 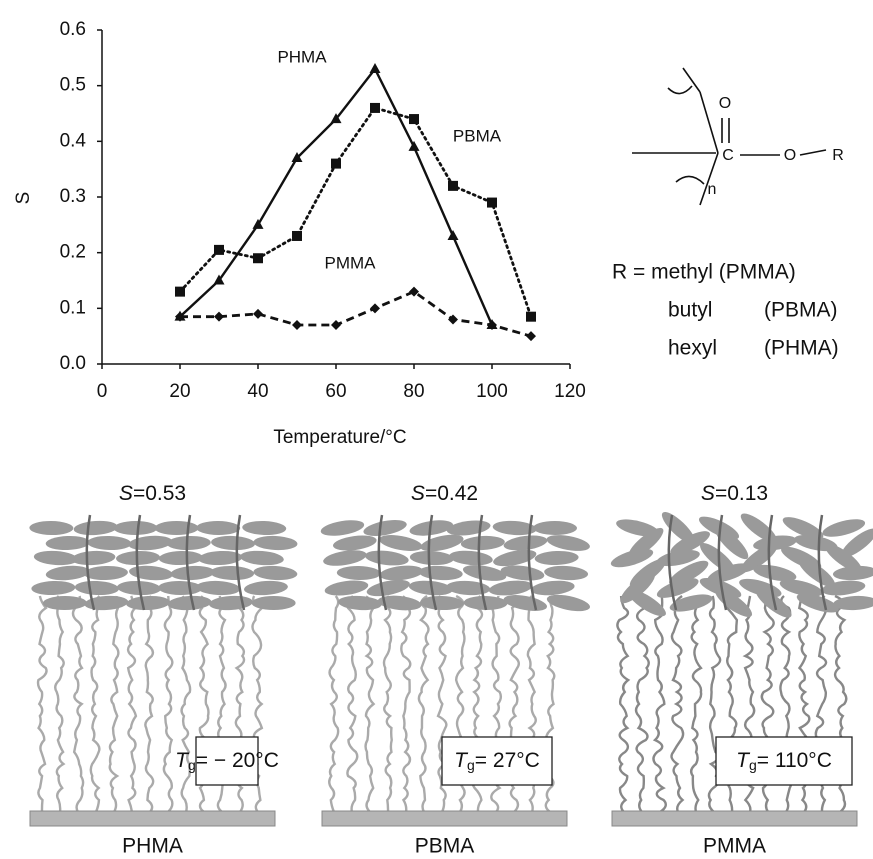 I want to click on legend-line: butyl, so click(x=690, y=310).